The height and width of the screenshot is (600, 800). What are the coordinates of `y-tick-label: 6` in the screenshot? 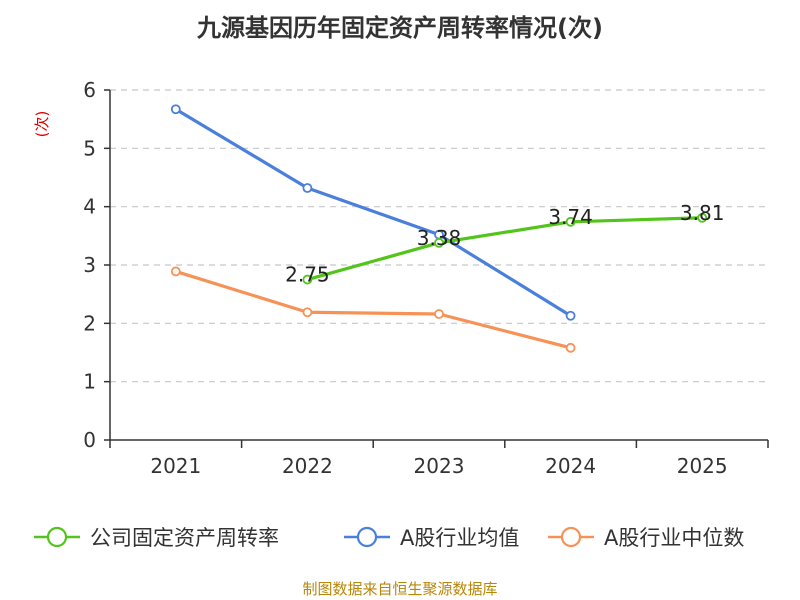 It's located at (89, 90).